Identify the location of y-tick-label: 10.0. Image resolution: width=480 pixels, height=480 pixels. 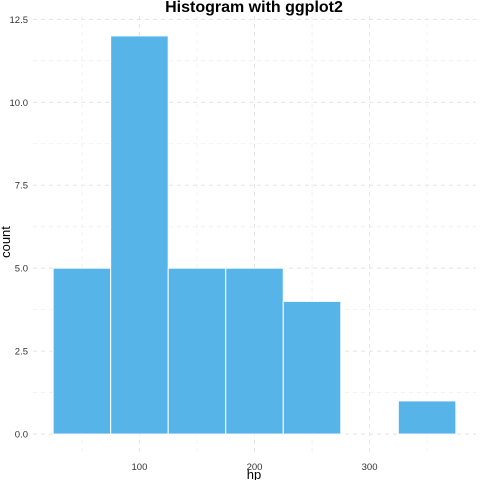
(19, 103).